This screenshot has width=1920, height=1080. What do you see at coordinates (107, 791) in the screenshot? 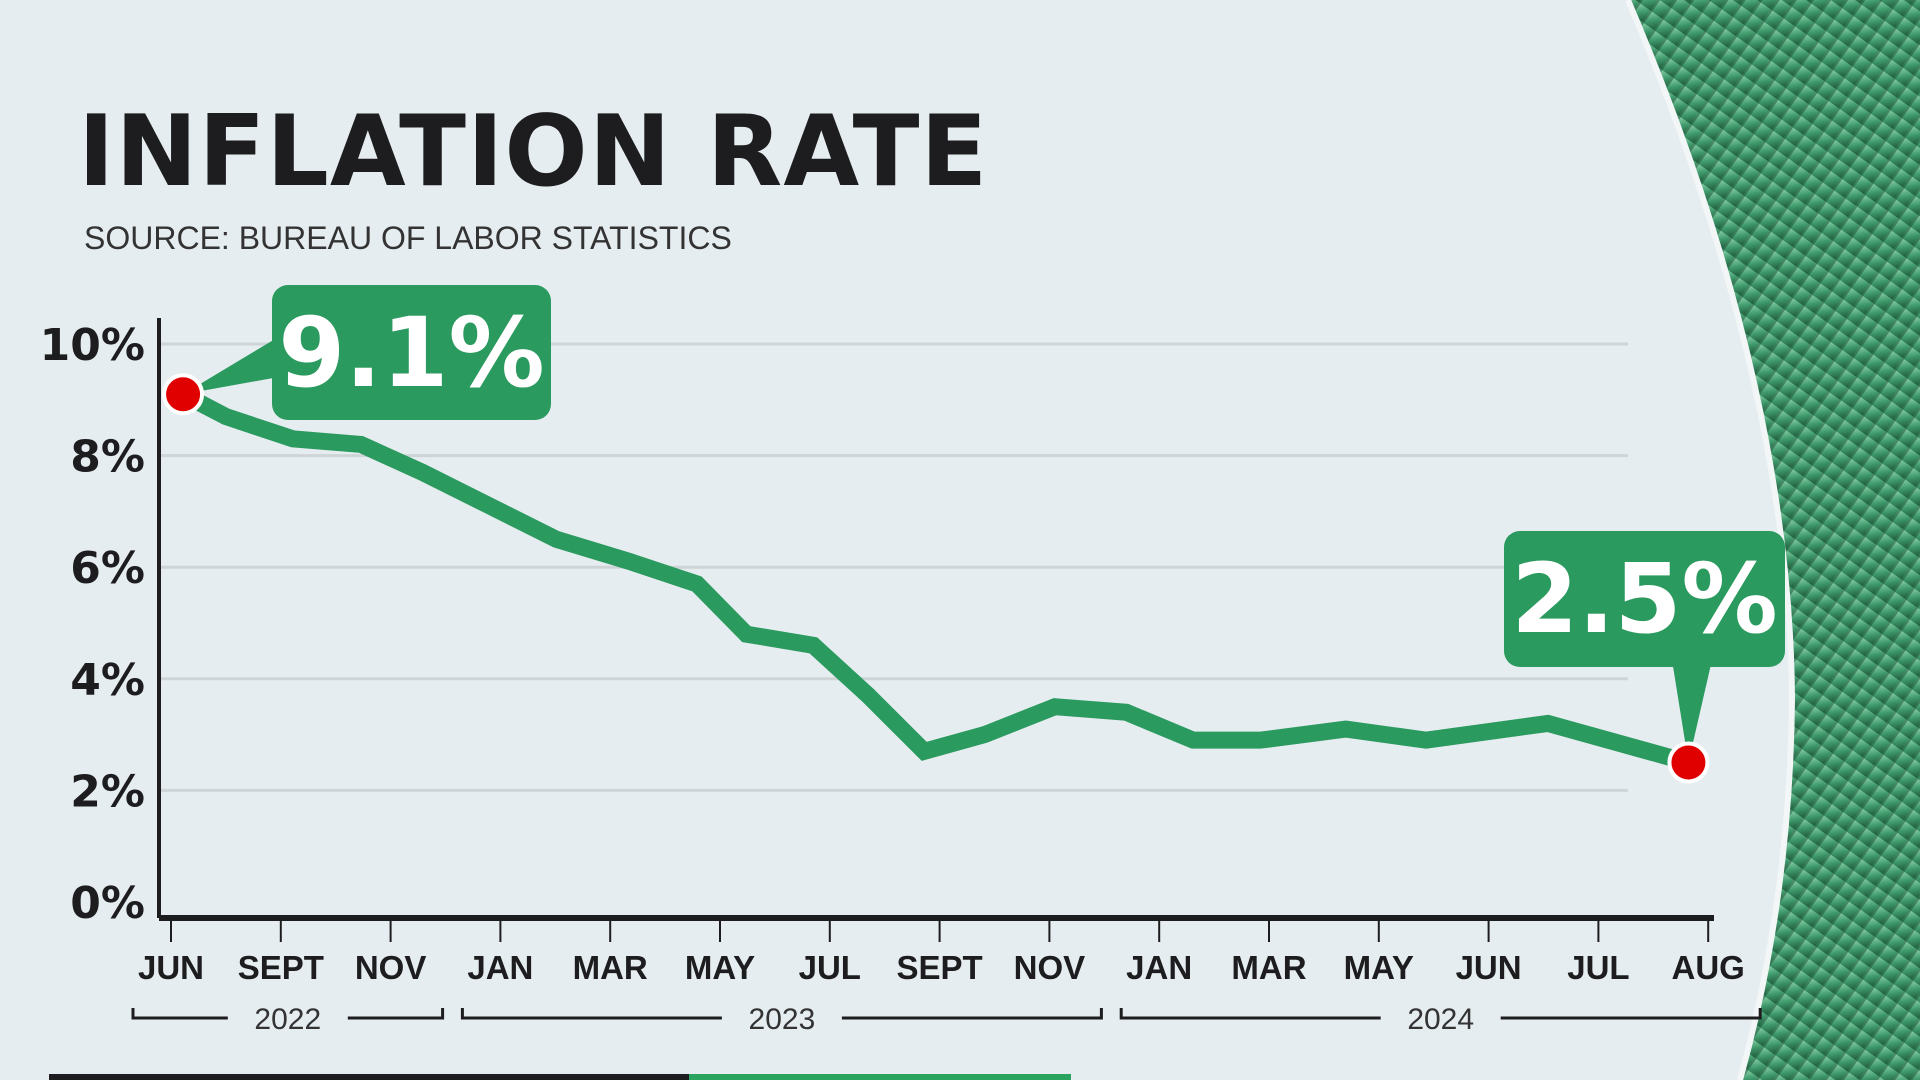
I see `y-tick-label: 2%` at bounding box center [107, 791].